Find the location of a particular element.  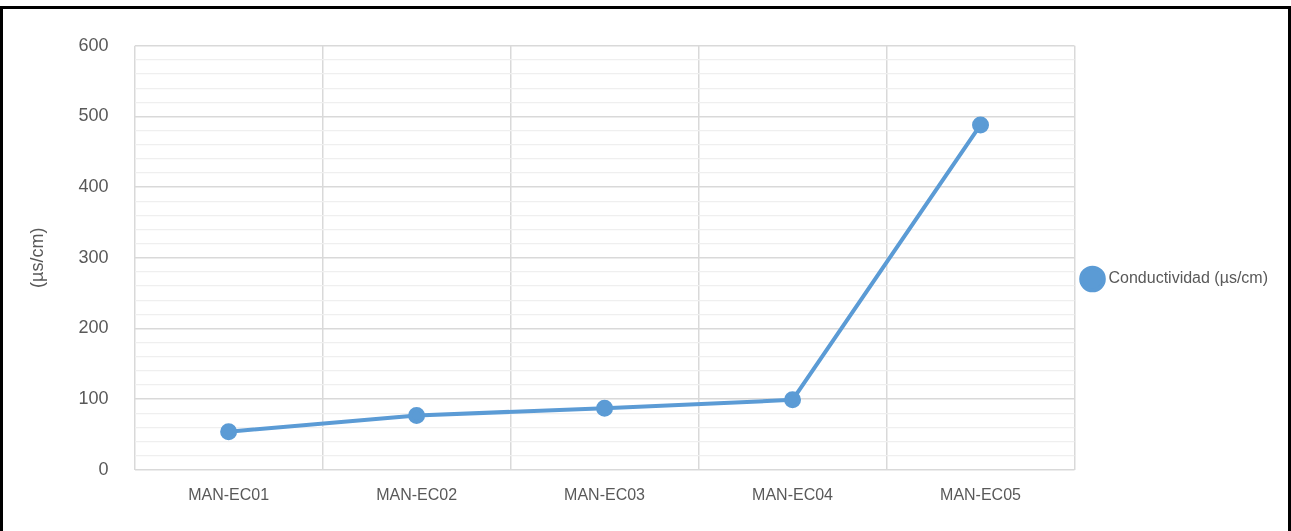

y-tick-label: 0 is located at coordinates (103, 468).